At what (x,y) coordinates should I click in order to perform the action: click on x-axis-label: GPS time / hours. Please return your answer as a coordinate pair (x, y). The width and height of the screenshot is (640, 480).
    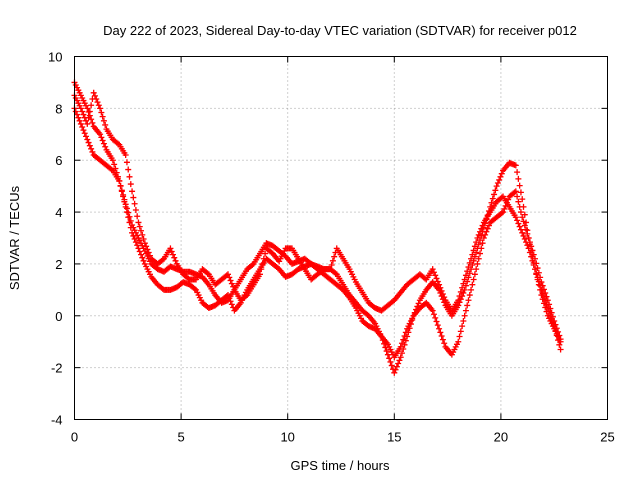
    Looking at the image, I should click on (340, 465).